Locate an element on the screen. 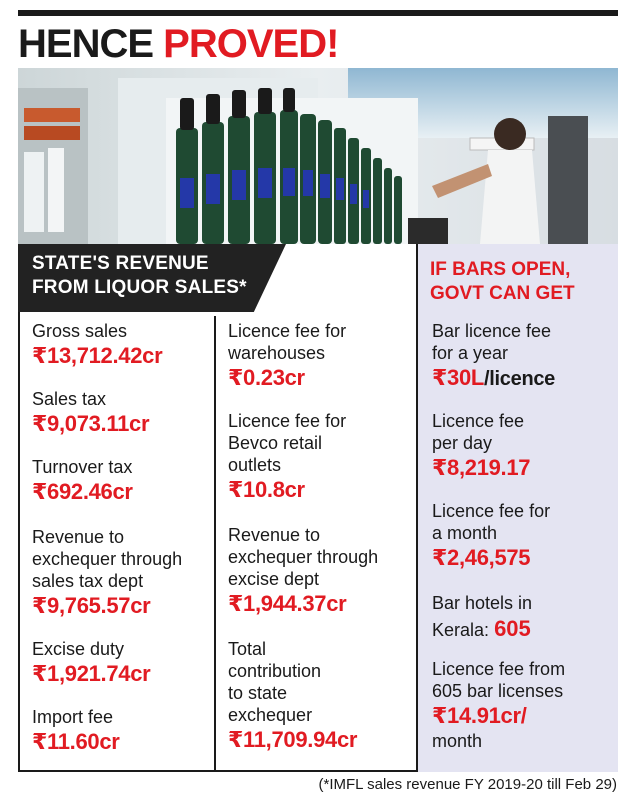  licence-month-label-1: Licence fee for is located at coordinates (491, 511).